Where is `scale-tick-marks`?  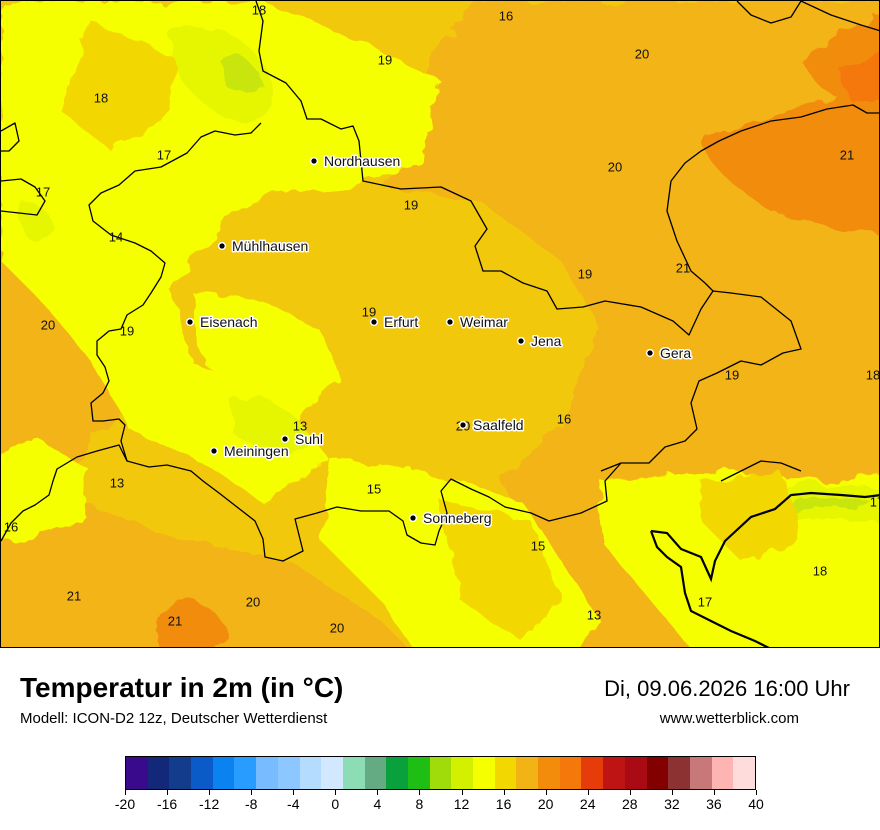 scale-tick-marks is located at coordinates (441, 792).